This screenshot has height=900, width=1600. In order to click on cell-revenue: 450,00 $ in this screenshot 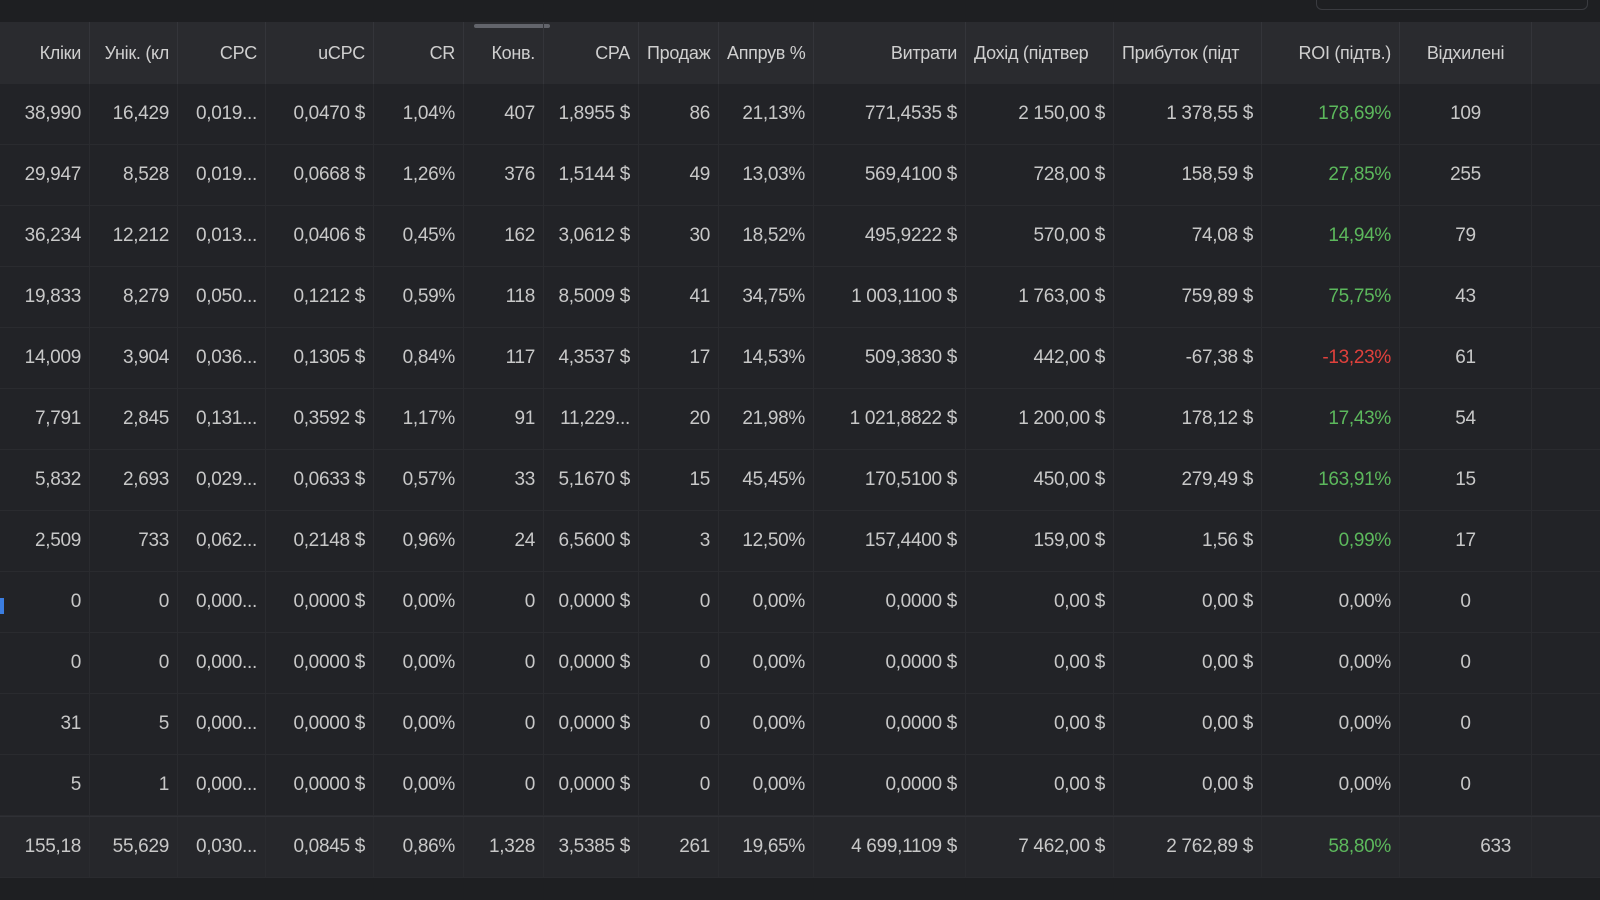, I will do `click(1040, 480)`.